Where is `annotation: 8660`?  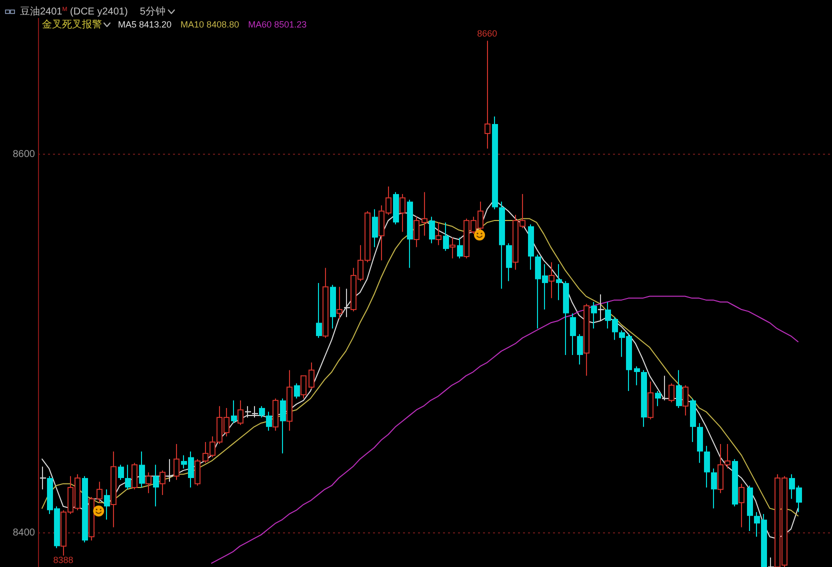 annotation: 8660 is located at coordinates (487, 33).